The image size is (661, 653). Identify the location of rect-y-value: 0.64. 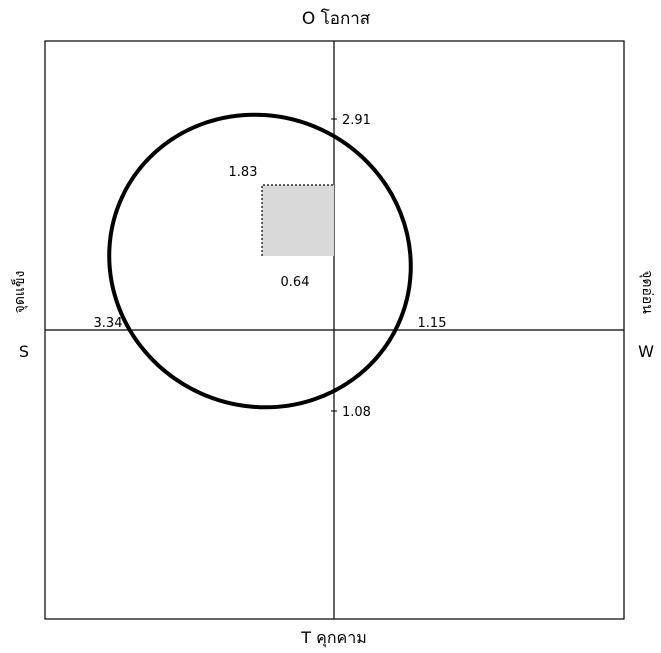
(295, 282).